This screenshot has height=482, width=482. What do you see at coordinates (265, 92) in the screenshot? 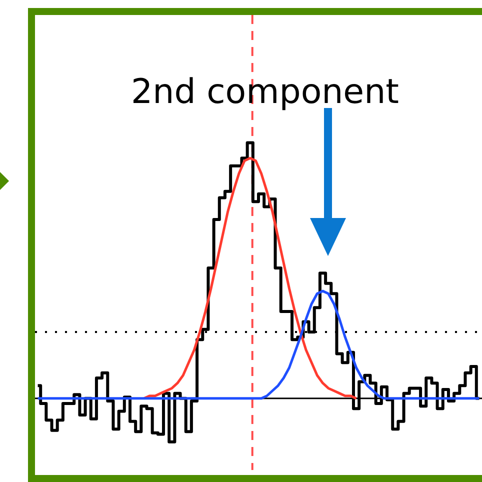
I see `text: 2nd component` at bounding box center [265, 92].